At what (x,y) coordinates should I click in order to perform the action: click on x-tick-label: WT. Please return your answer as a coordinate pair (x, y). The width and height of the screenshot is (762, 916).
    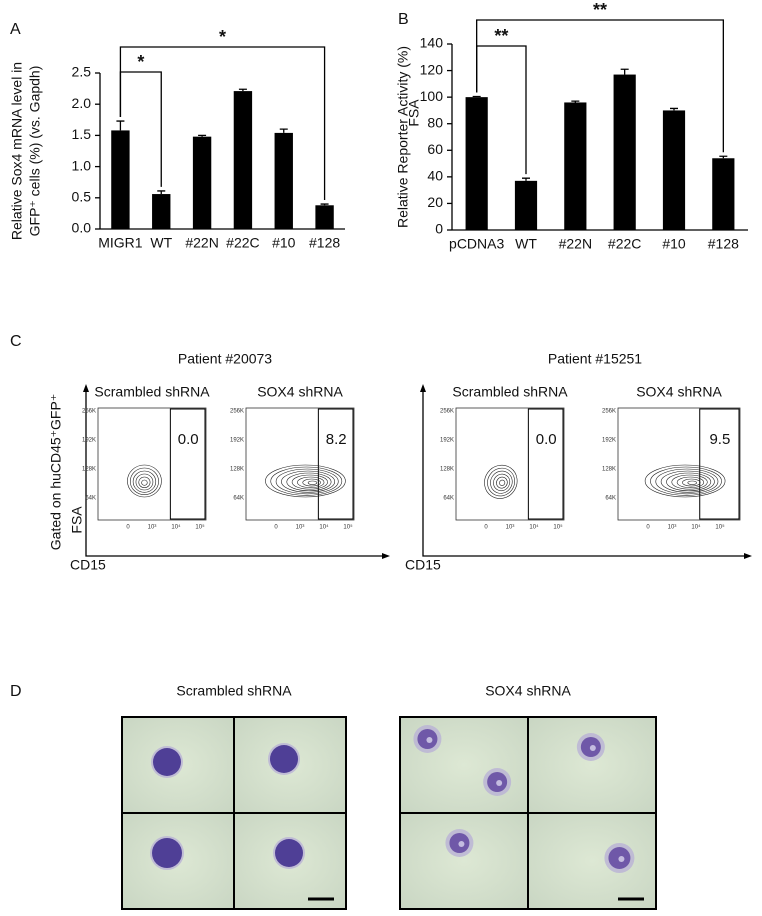
    Looking at the image, I should click on (161, 243).